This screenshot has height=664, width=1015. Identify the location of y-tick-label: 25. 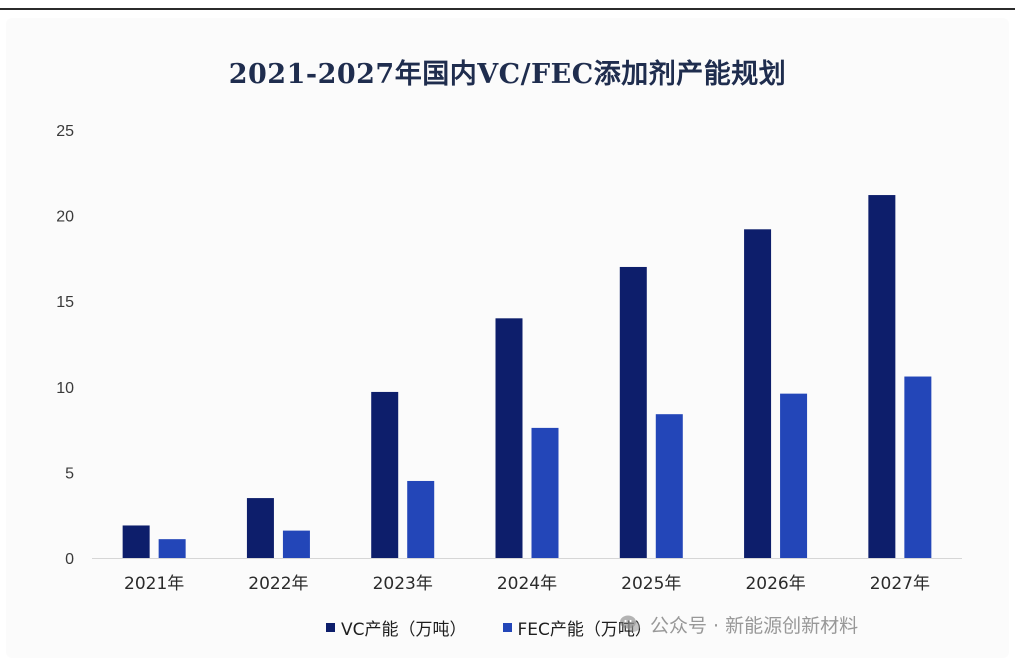
(65, 131).